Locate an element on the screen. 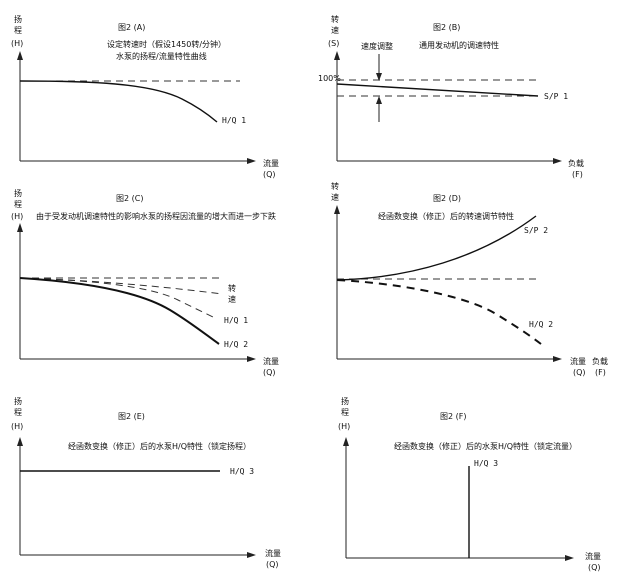  panel-f-y-label-2: 程 is located at coordinates (345, 412).